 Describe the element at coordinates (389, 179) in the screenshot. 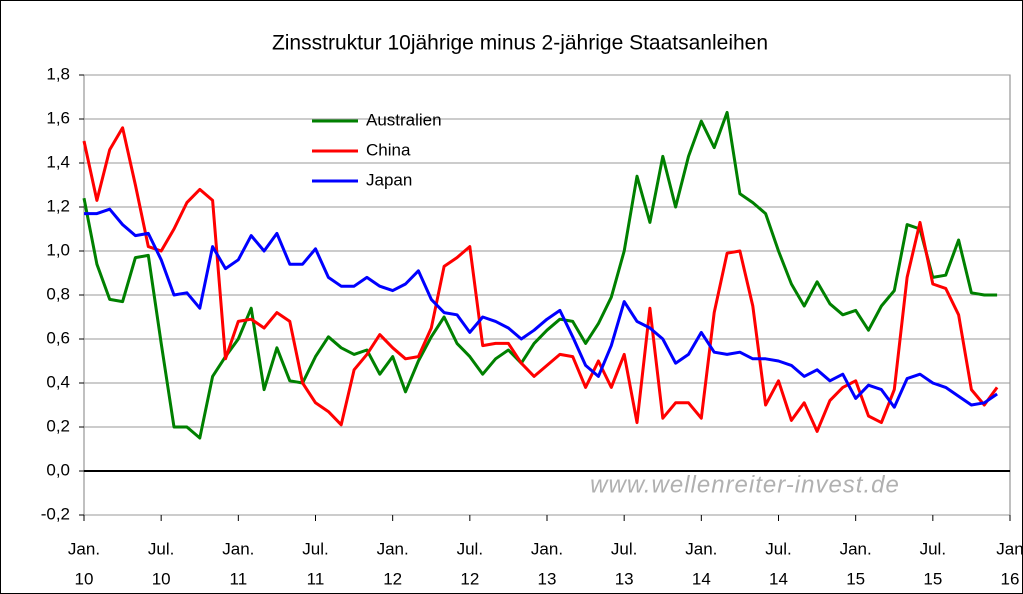

I see `legend-label: Japan` at that location.